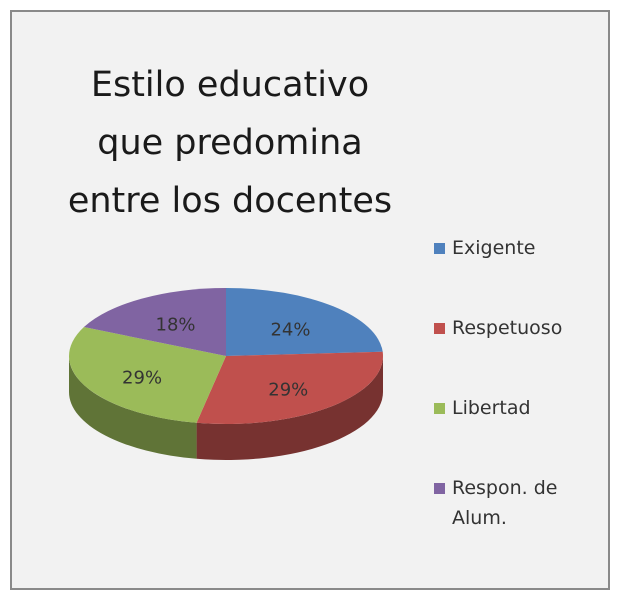 This screenshot has width=620, height=590. I want to click on legend-label: Respetuoso, so click(507, 328).